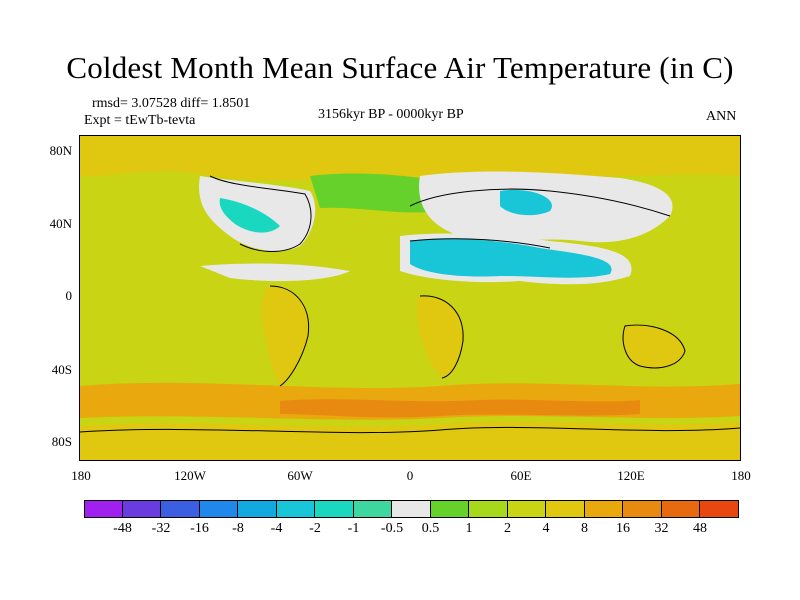 This screenshot has width=800, height=600. Describe the element at coordinates (60, 223) in the screenshot. I see `lat-tick-label: 40N` at that location.